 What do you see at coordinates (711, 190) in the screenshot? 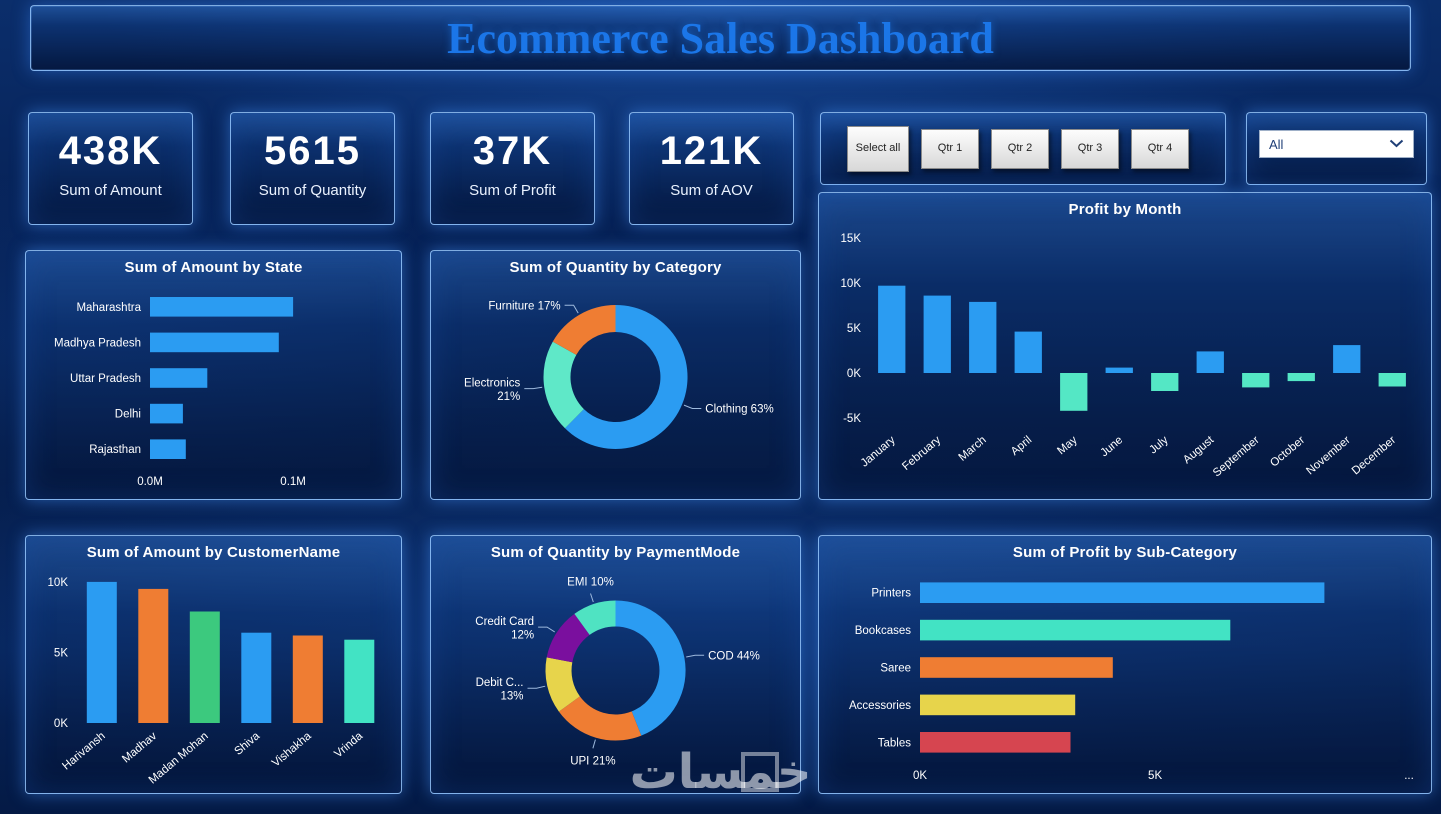
I see `kpi-label: Sum of AOV` at bounding box center [711, 190].